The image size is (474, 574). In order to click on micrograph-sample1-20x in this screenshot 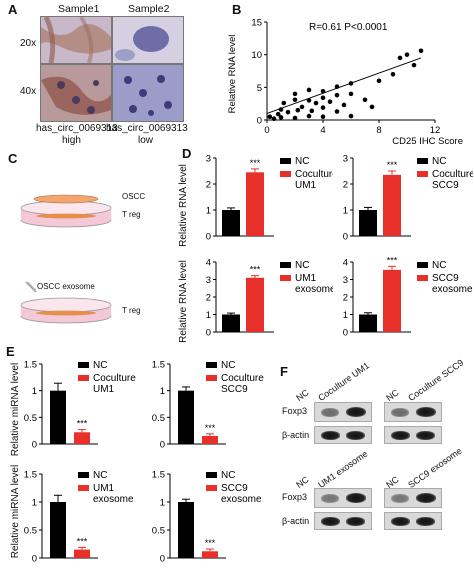, I will do `click(76, 40)`.